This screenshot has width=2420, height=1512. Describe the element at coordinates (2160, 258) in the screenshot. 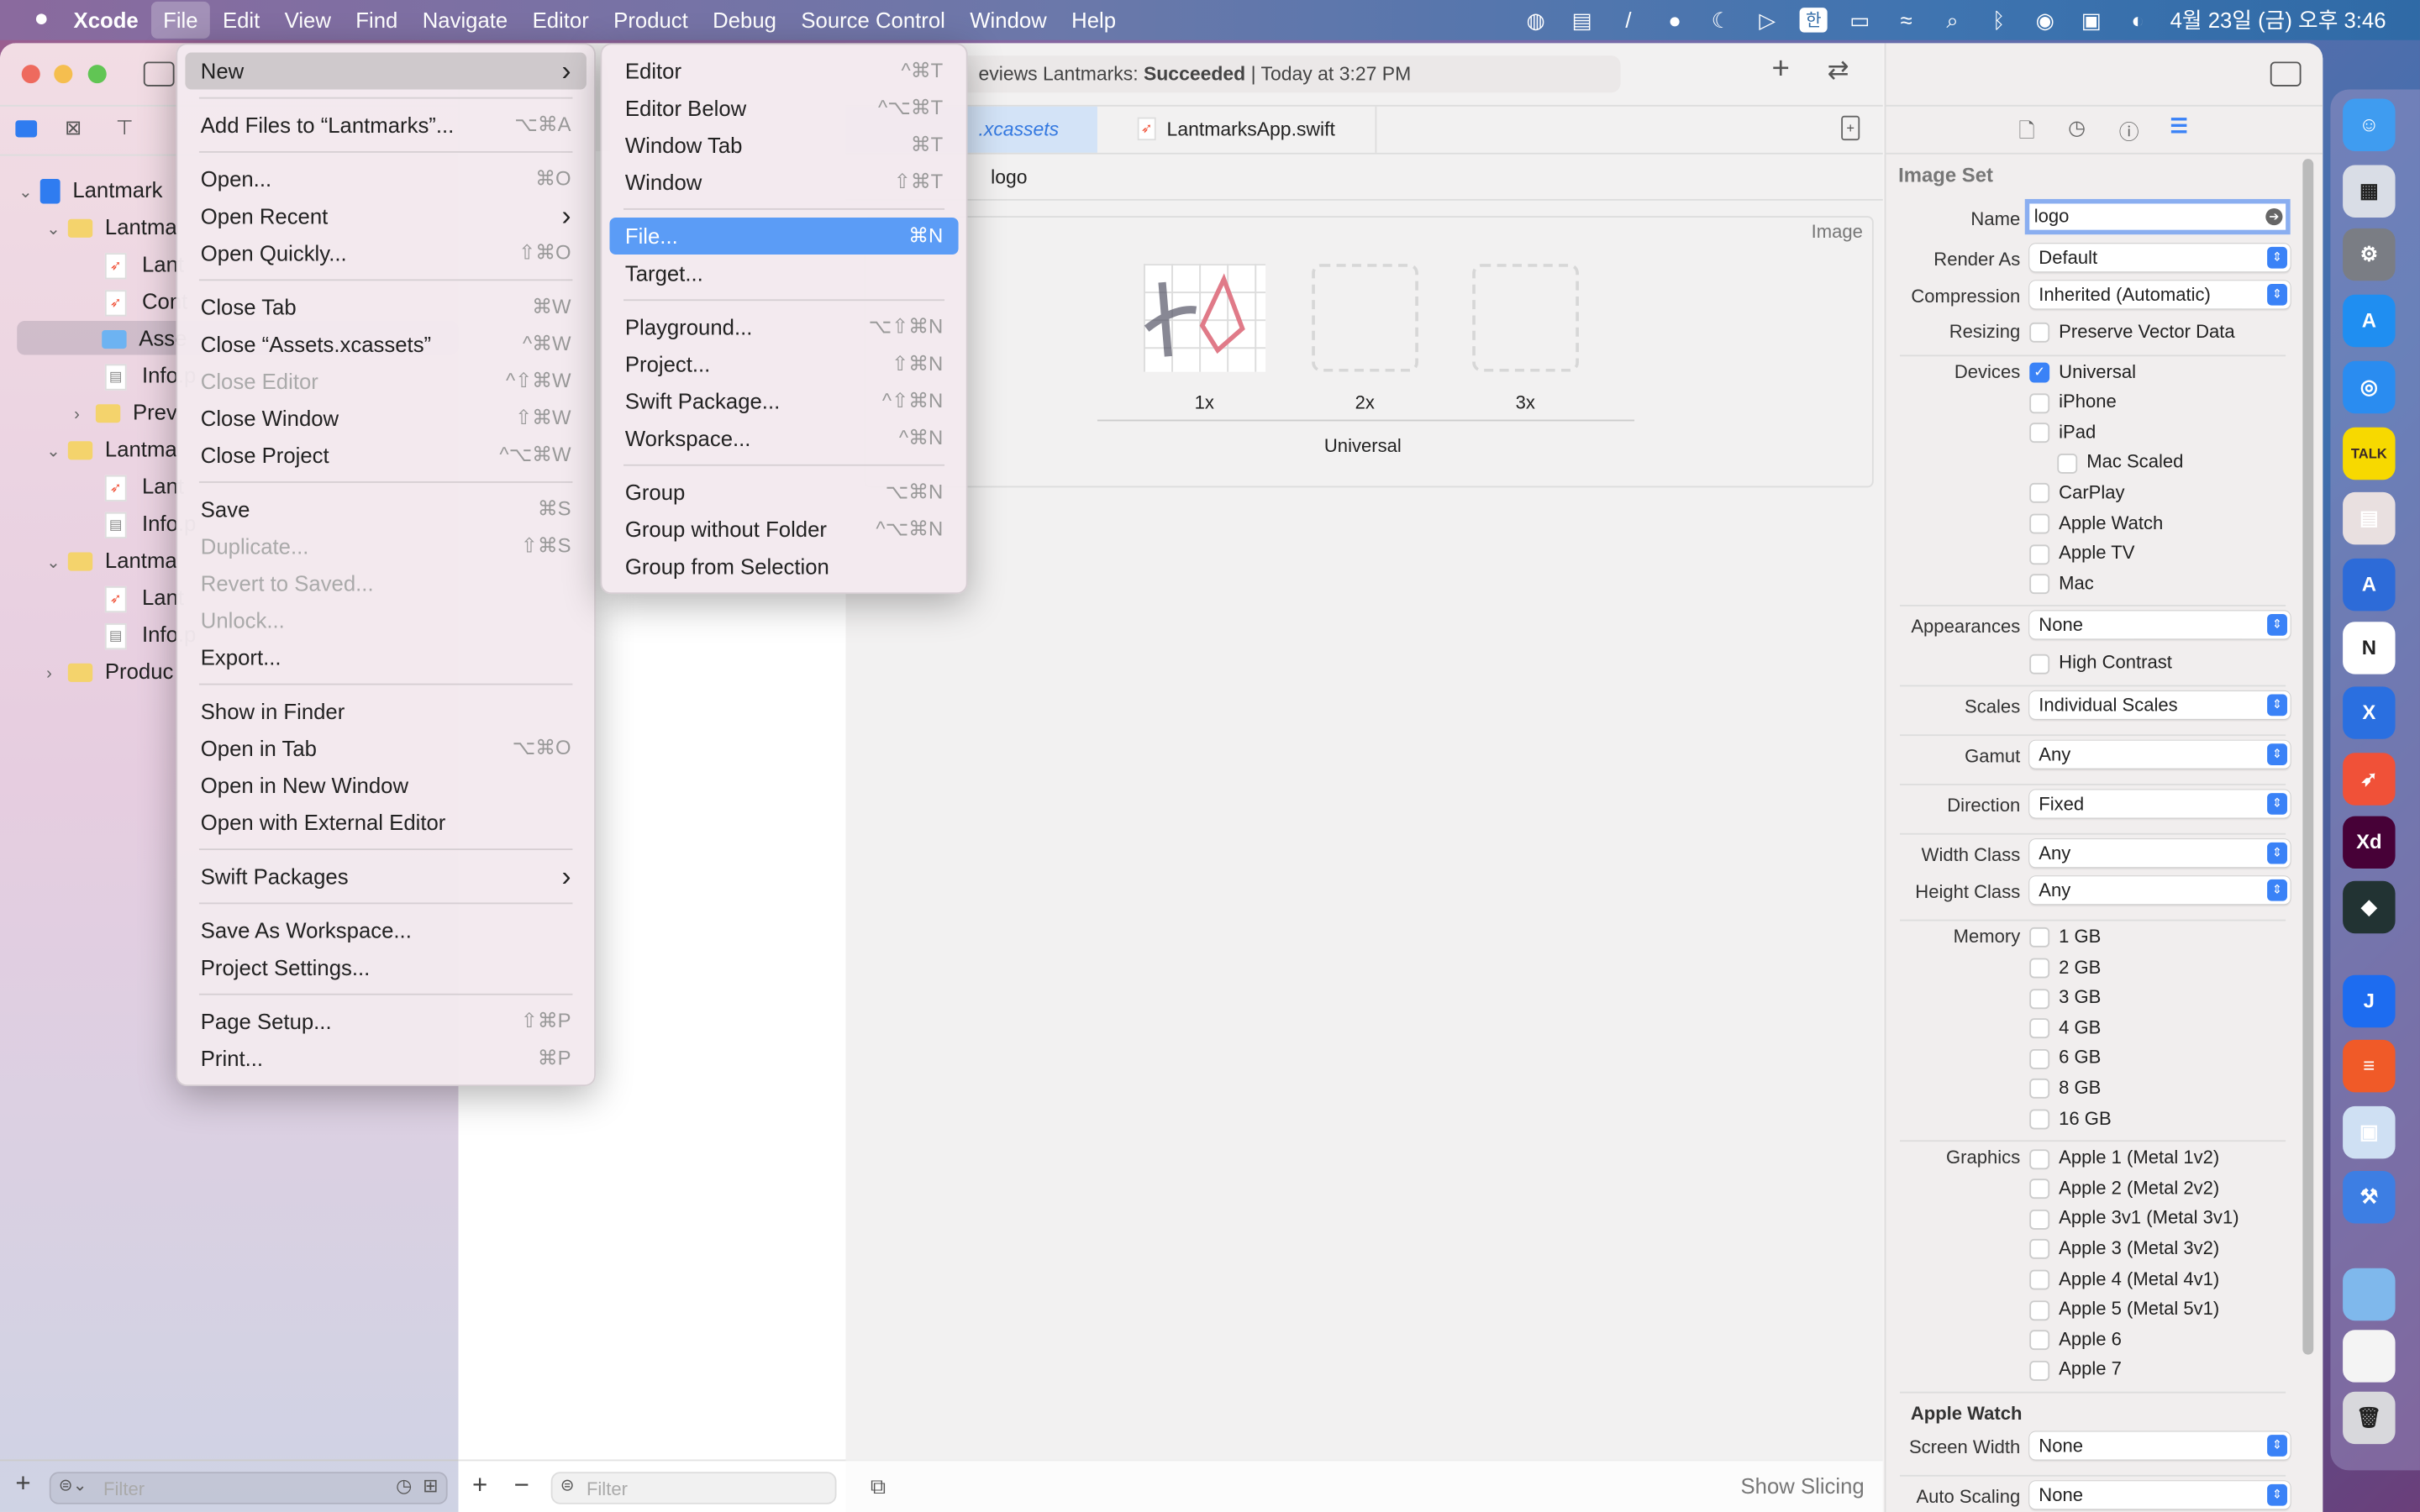

I see `render-as-popup: Default ⇕` at that location.